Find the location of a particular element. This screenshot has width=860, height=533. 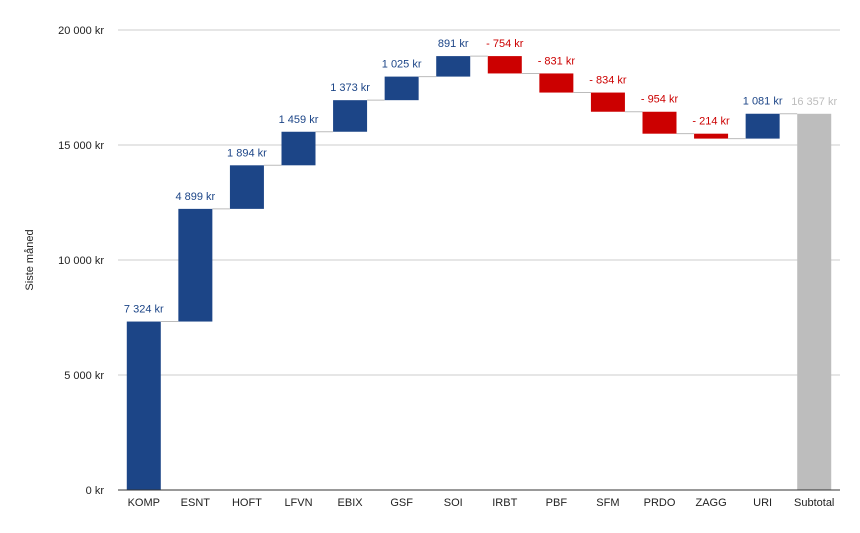

bar-lfvn is located at coordinates (298, 148).